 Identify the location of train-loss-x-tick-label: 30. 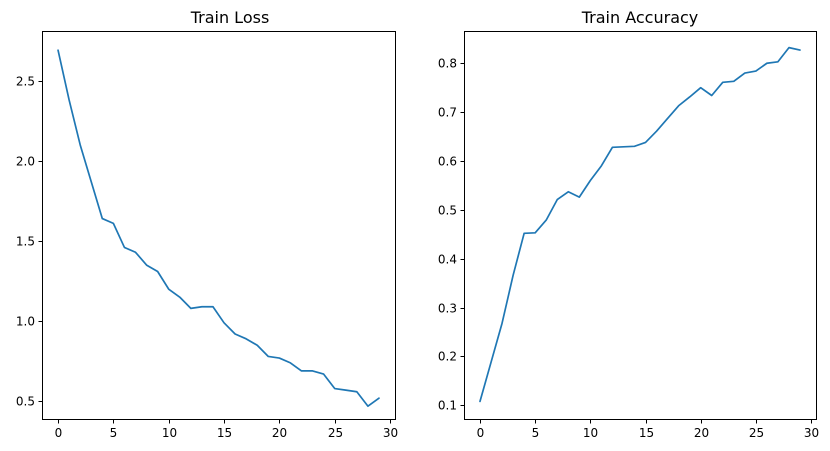
(390, 433).